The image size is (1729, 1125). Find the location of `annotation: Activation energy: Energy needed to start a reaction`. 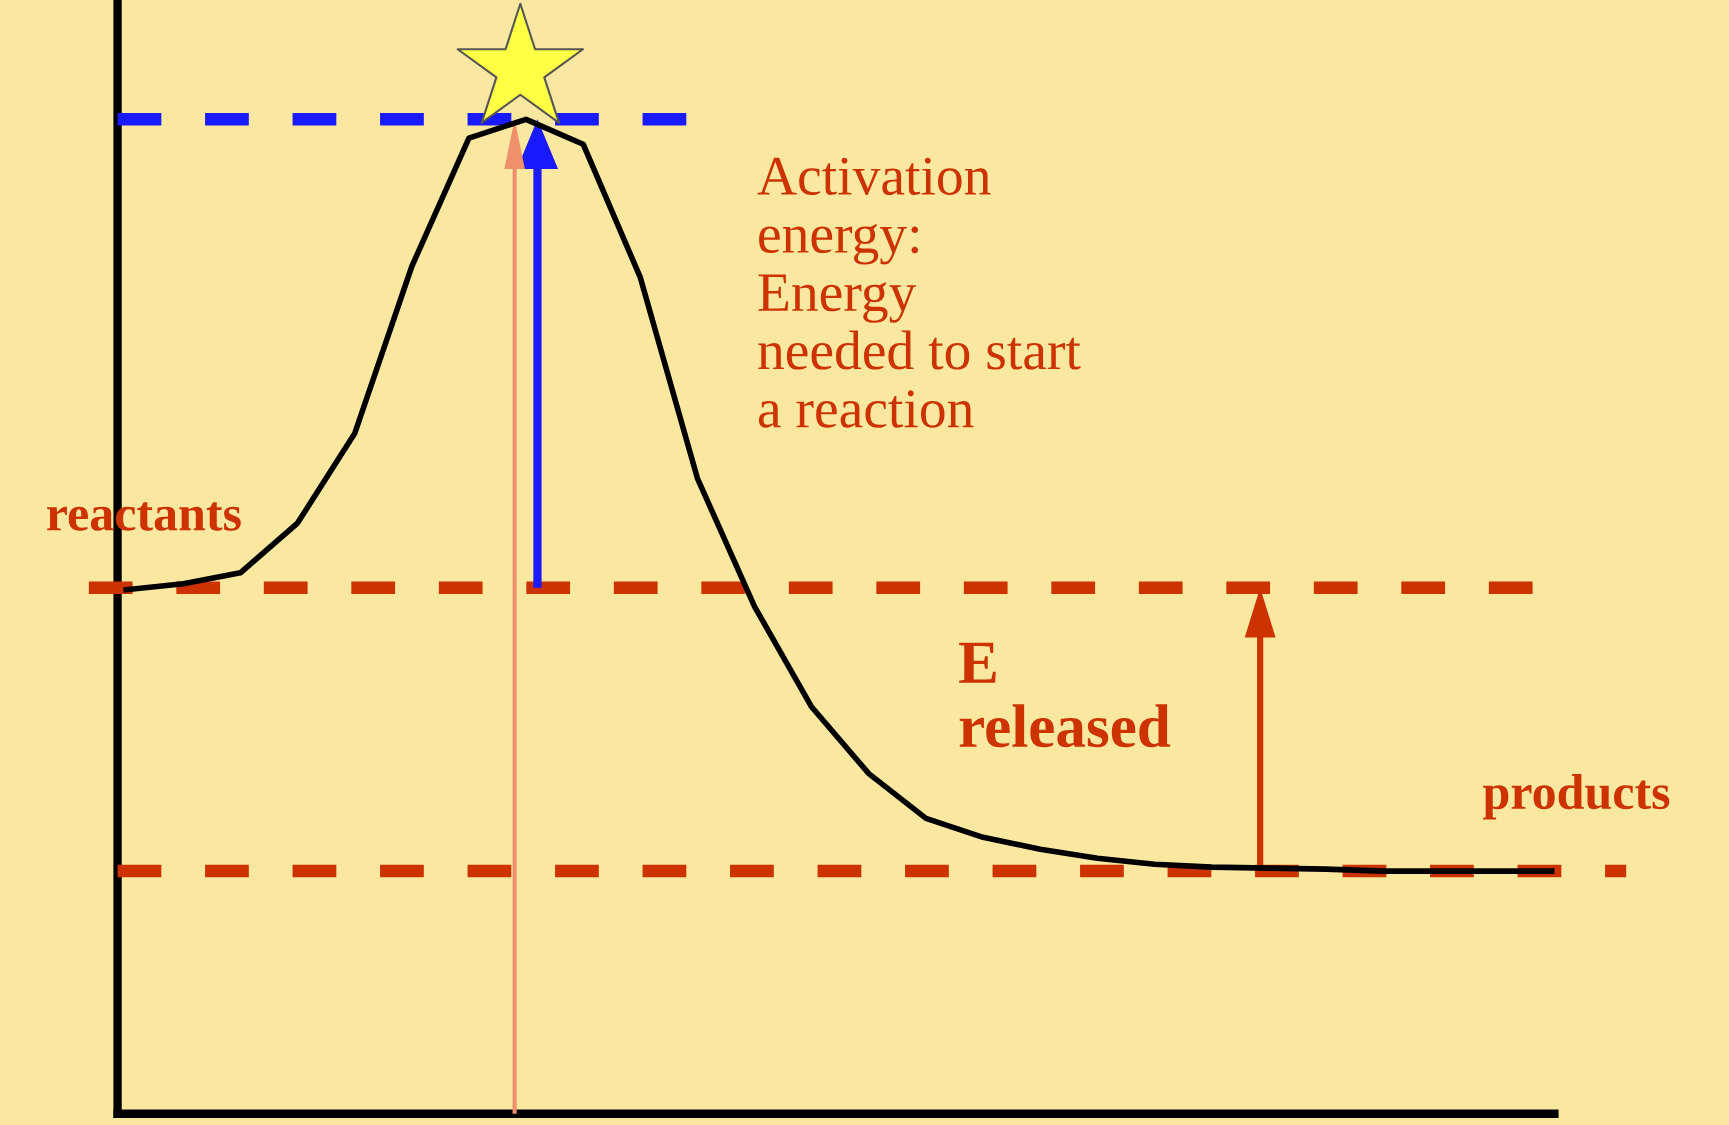

annotation: Activation energy: Energy needed to start a reaction is located at coordinates (919, 292).